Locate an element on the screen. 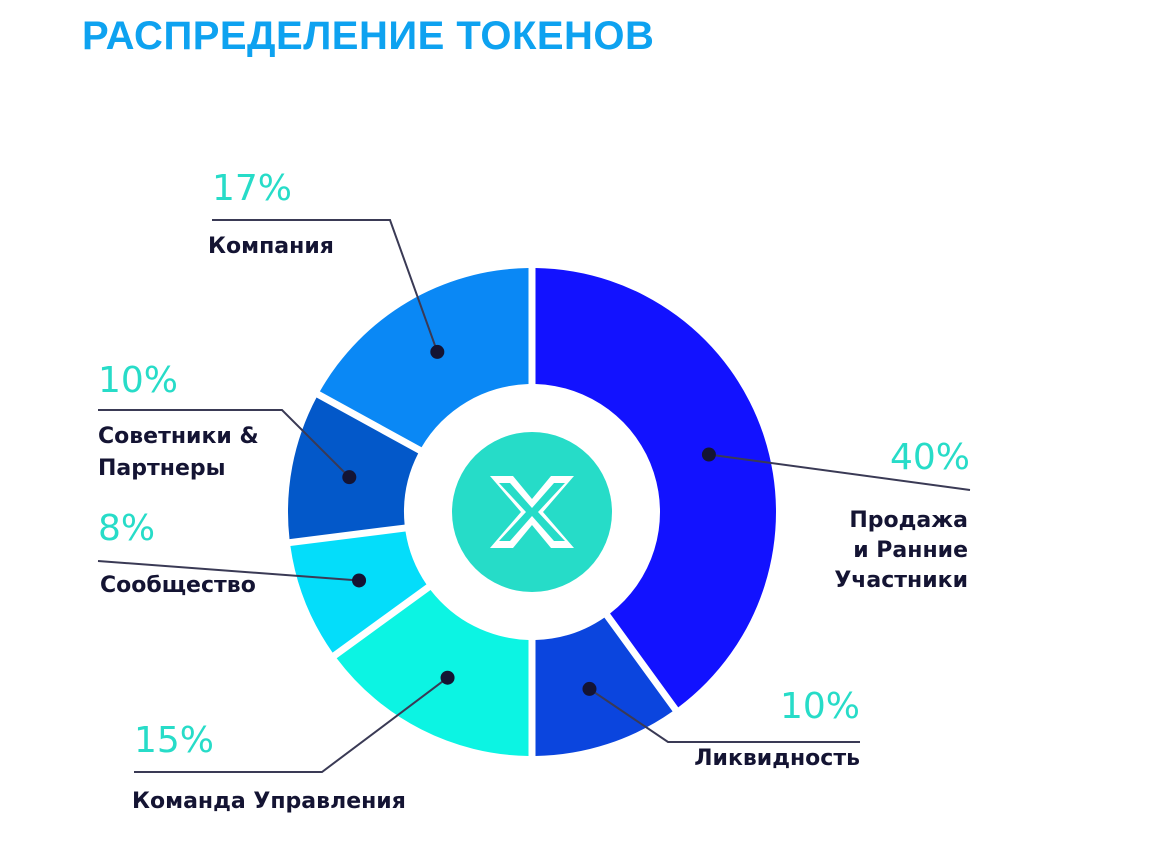  percent-label-community: 8% is located at coordinates (126, 528).